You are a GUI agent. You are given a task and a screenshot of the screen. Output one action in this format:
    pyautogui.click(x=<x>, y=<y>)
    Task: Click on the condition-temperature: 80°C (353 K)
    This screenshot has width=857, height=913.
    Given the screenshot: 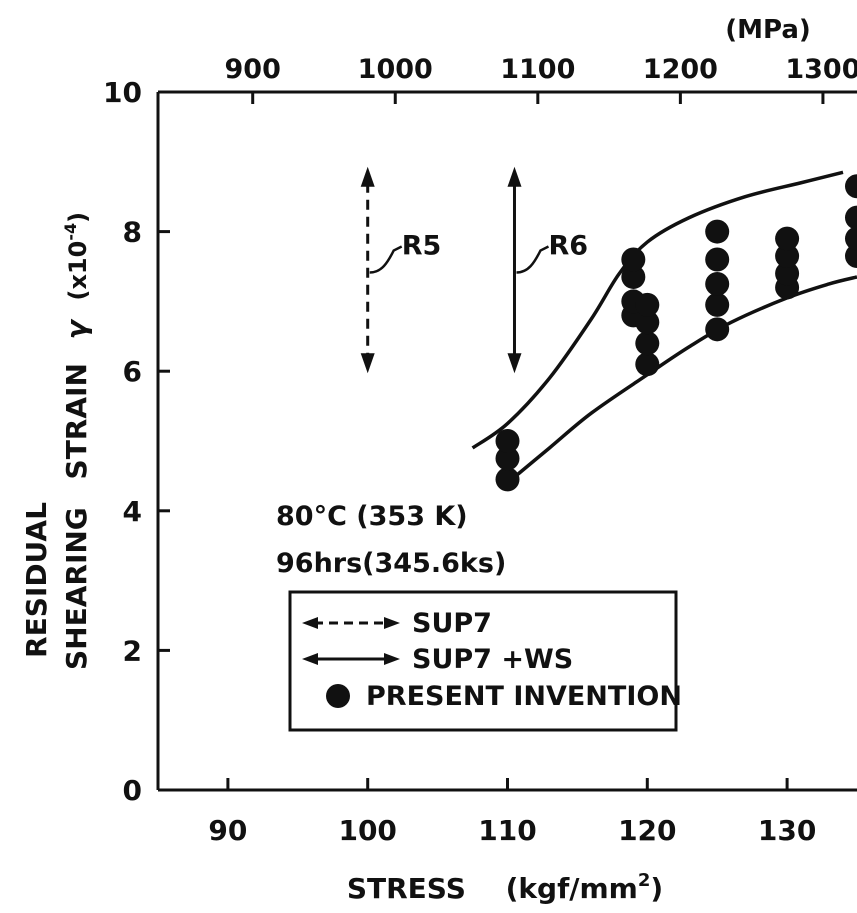 What is the action you would take?
    pyautogui.click(x=372, y=516)
    